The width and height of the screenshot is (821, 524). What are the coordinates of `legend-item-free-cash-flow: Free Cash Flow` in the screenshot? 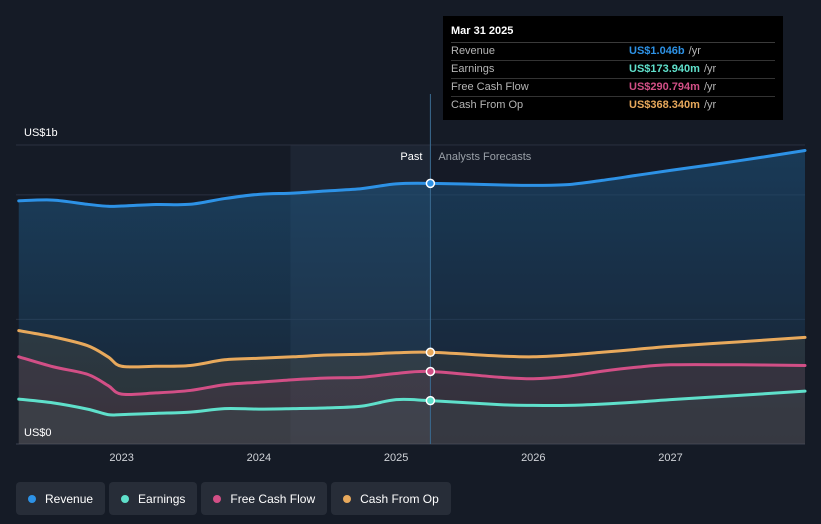 It's located at (264, 498).